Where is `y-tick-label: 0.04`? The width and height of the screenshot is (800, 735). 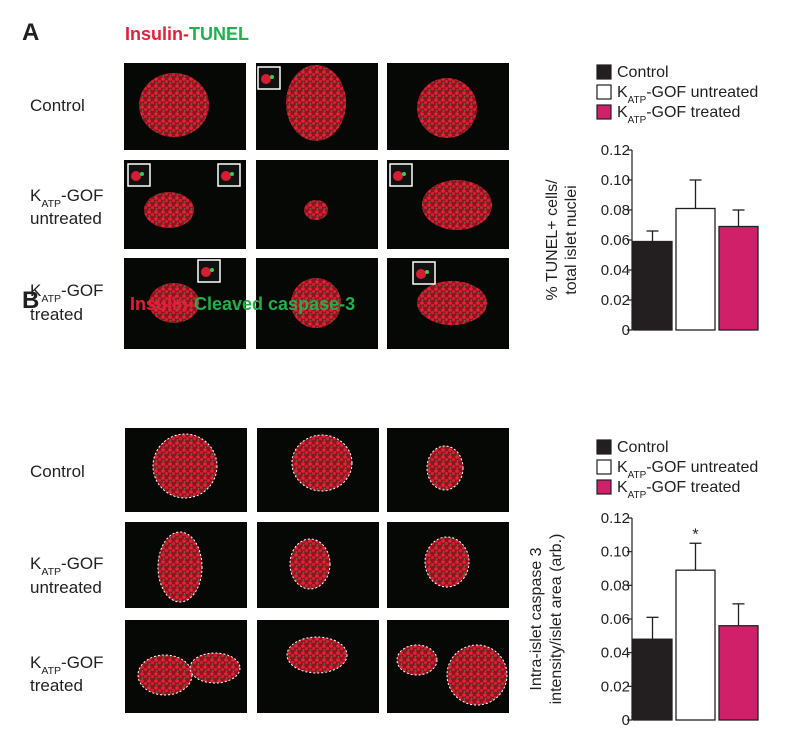
y-tick-label: 0.04 is located at coordinates (615, 270).